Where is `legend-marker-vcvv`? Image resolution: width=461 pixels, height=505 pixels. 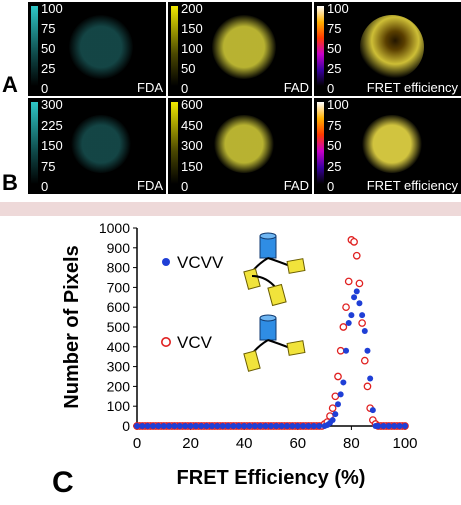
legend-marker-vcvv is located at coordinates (166, 262).